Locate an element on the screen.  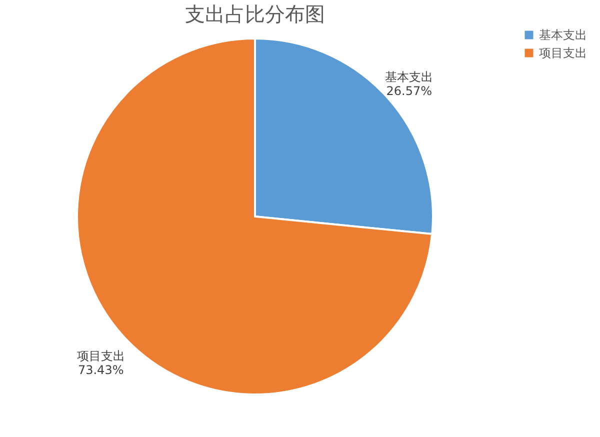
data-label: 73.43% is located at coordinates (101, 370).